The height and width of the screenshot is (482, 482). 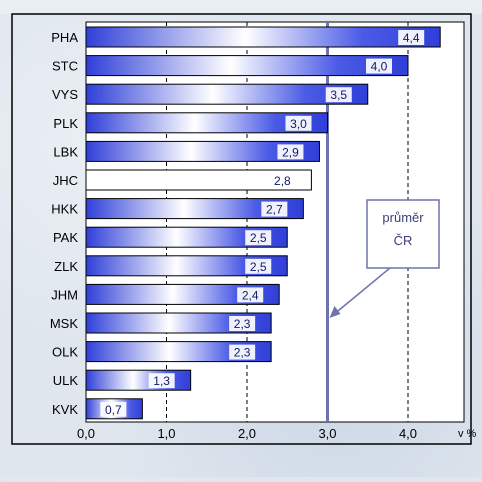 What do you see at coordinates (64, 323) in the screenshot?
I see `category-label-msk: MSK` at bounding box center [64, 323].